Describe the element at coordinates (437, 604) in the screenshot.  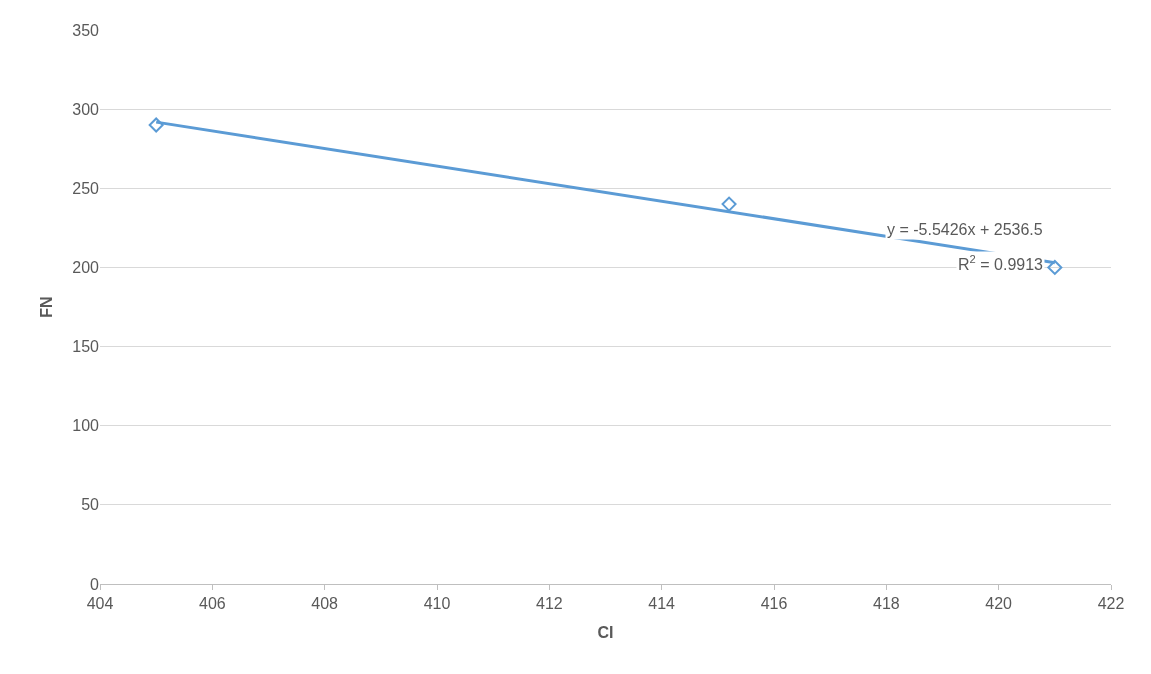
I see `x-tick-label: 410` at that location.